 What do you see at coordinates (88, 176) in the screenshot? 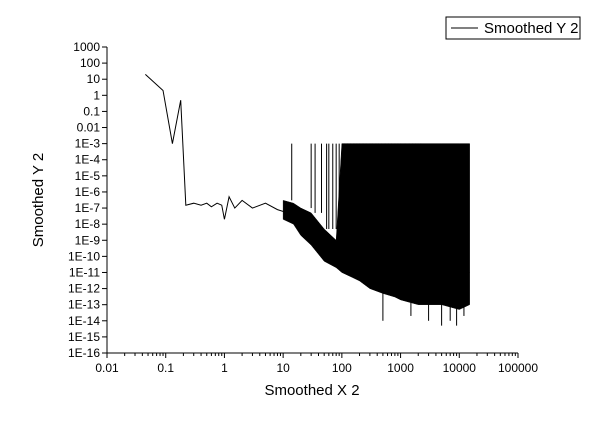
I see `y-tick-label: 1E-5` at bounding box center [88, 176].